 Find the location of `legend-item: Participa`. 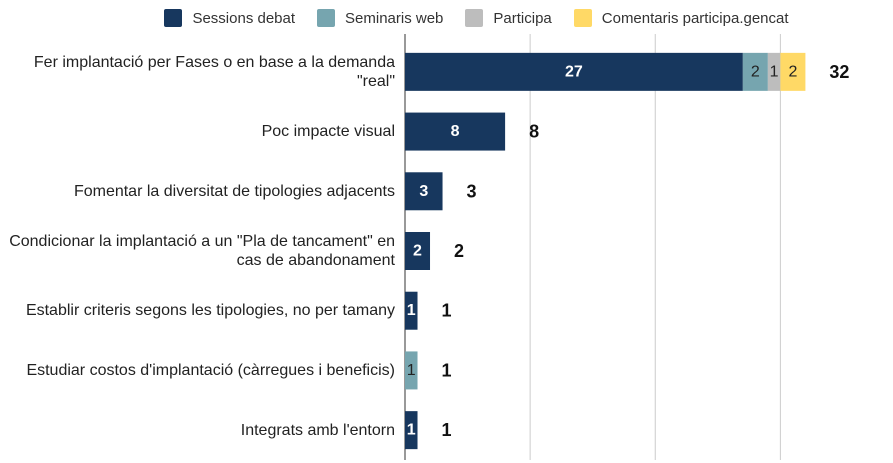

legend-item: Participa is located at coordinates (508, 18).